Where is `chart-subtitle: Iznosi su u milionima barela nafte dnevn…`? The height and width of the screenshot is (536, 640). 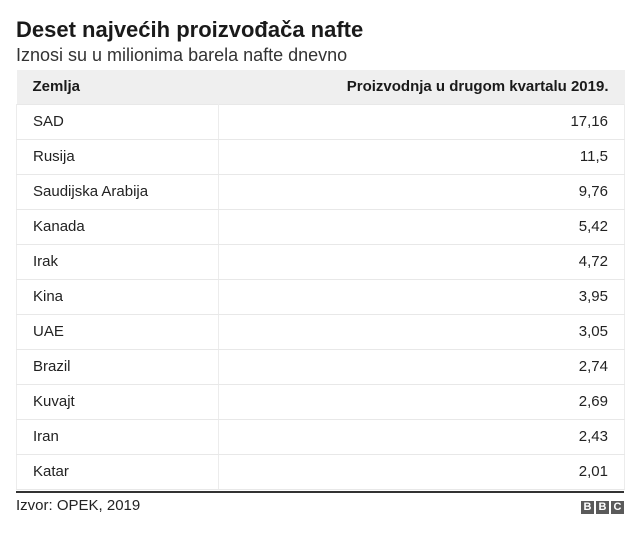 chart-subtitle: Iznosi su u milionima barela nafte dnevn… is located at coordinates (182, 55).